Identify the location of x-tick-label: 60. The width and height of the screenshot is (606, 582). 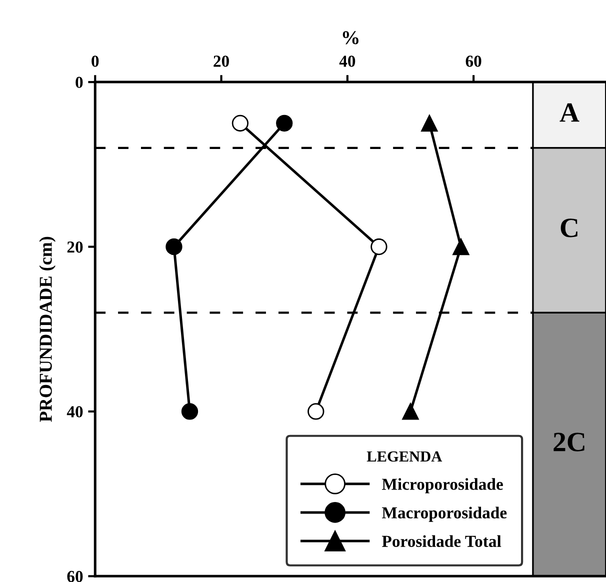
(474, 61).